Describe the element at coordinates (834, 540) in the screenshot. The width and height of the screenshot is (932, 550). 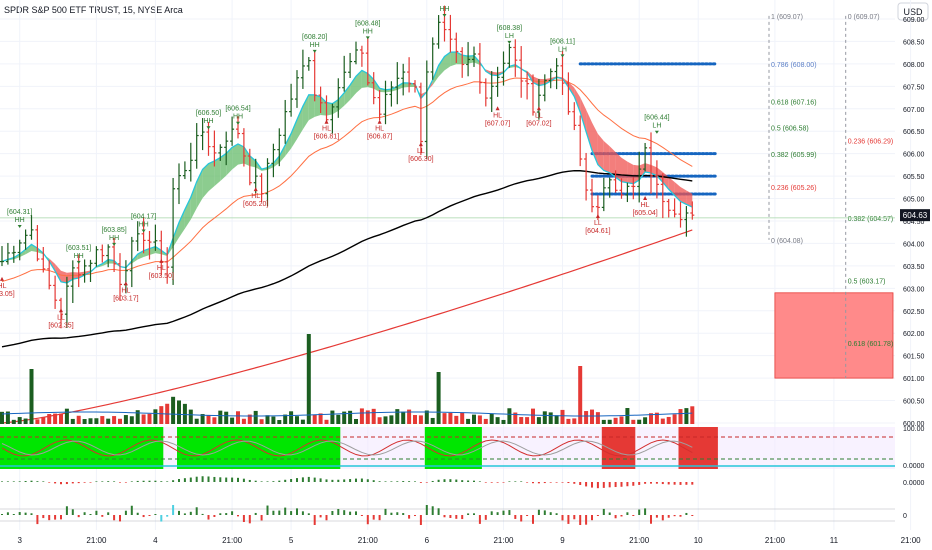
I see `time-tick: 11` at that location.